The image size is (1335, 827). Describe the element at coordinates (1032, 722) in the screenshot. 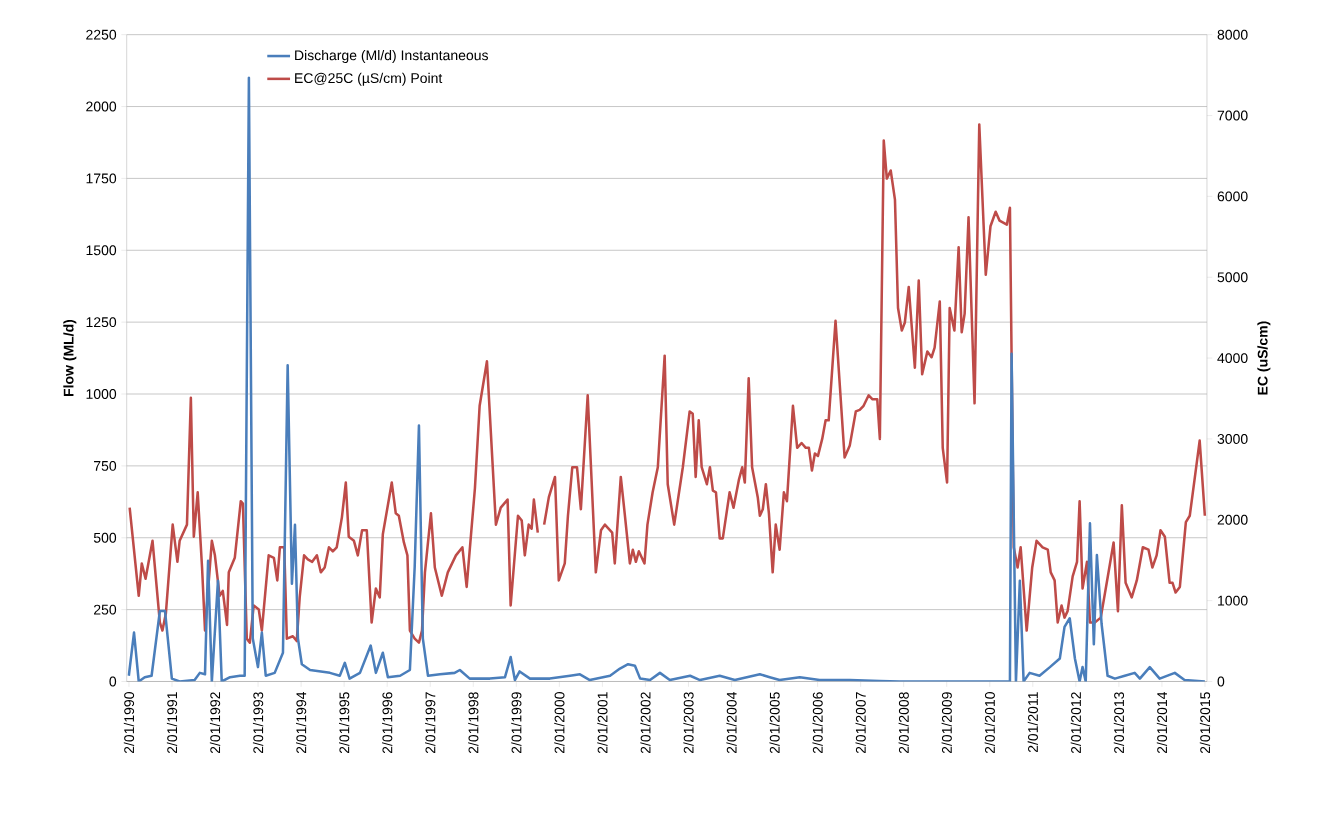

I see `x-tick-label: 2/01/2011` at that location.